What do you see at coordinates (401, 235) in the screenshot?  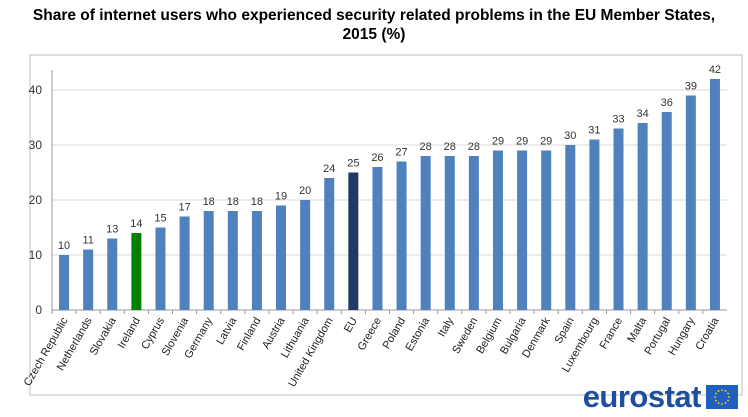 I see `bar-poland` at bounding box center [401, 235].